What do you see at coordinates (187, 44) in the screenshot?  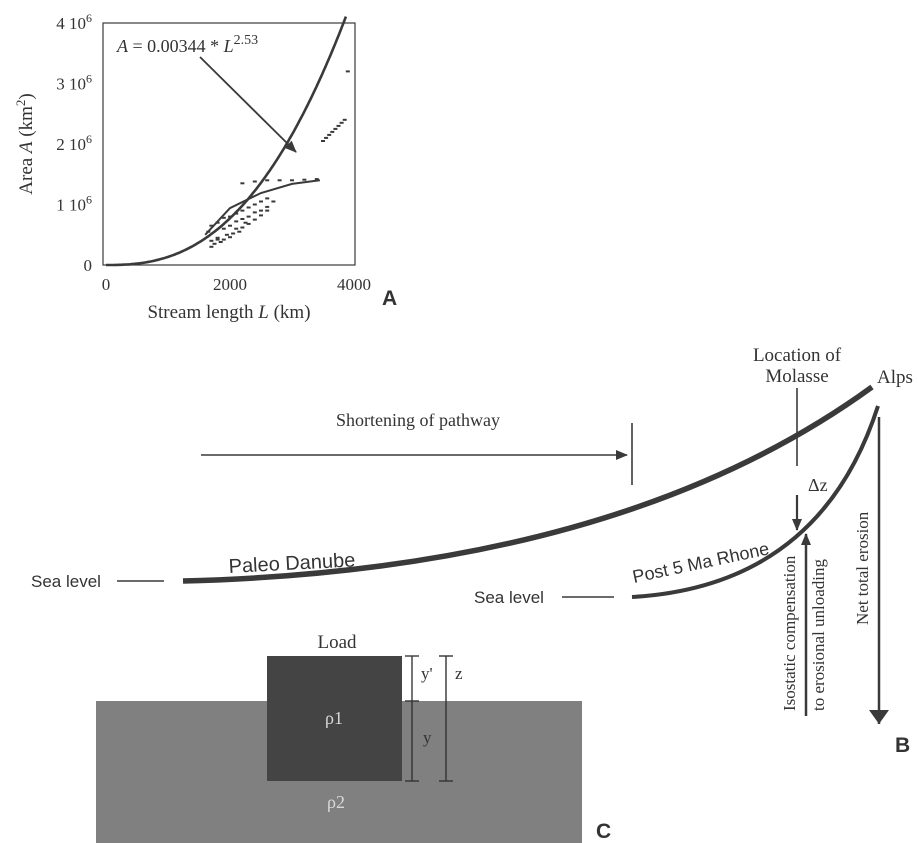 I see `fit-equation: A = 0.00344 * L2.53` at bounding box center [187, 44].